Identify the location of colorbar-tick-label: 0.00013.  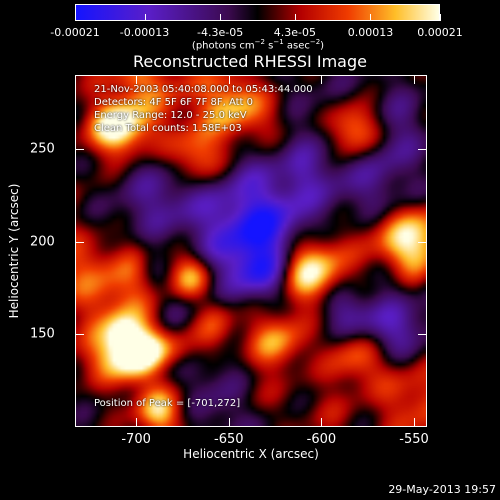
(370, 32).